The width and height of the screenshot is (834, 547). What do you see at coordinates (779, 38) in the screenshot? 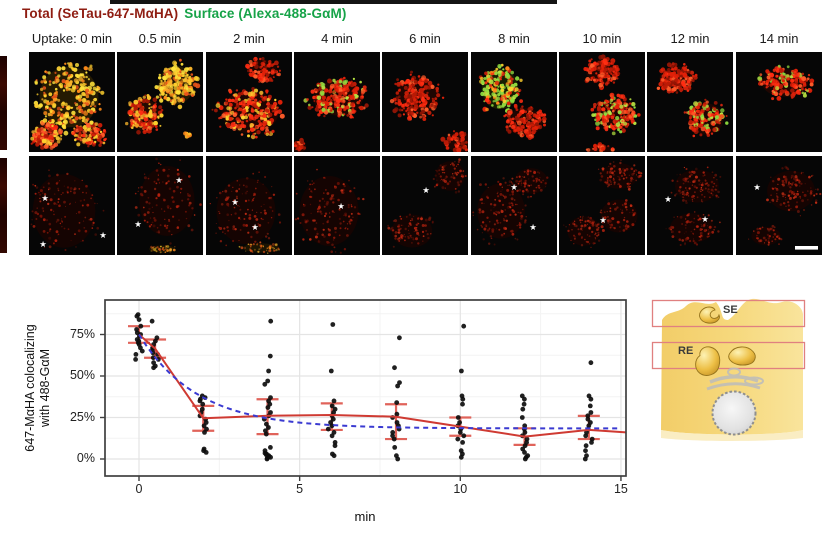
I see `uptake-time-label: 14 min` at bounding box center [779, 38].